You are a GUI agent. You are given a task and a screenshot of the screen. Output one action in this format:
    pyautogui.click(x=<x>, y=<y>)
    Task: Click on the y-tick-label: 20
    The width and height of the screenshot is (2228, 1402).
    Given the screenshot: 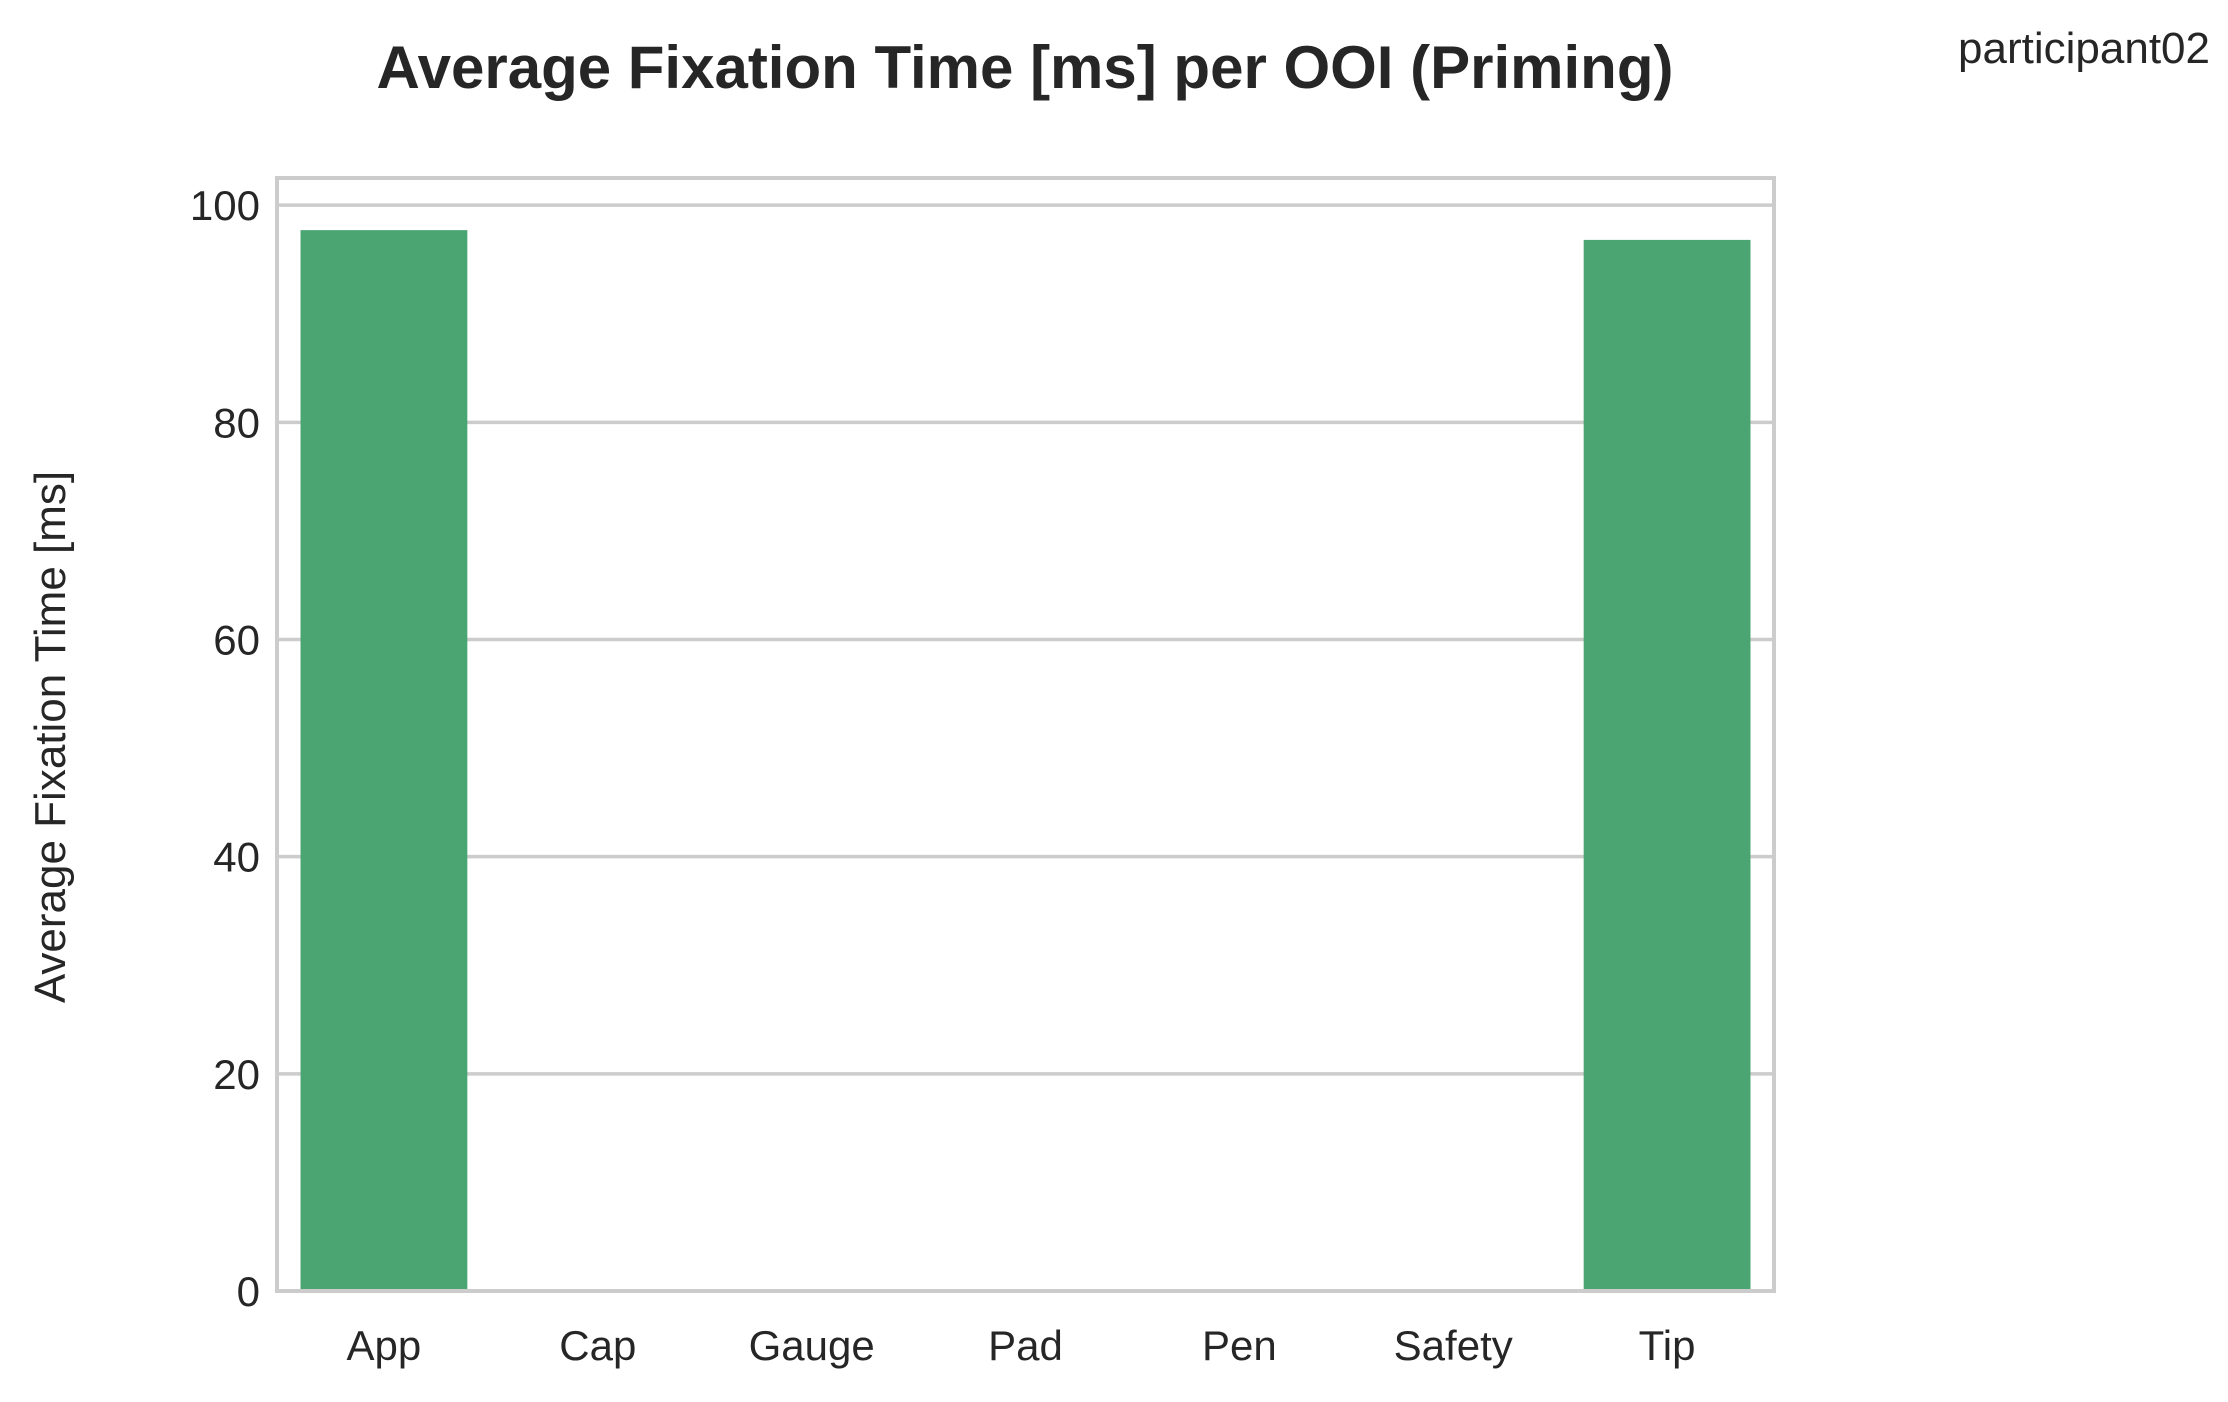 What is the action you would take?
    pyautogui.click(x=236, y=1074)
    